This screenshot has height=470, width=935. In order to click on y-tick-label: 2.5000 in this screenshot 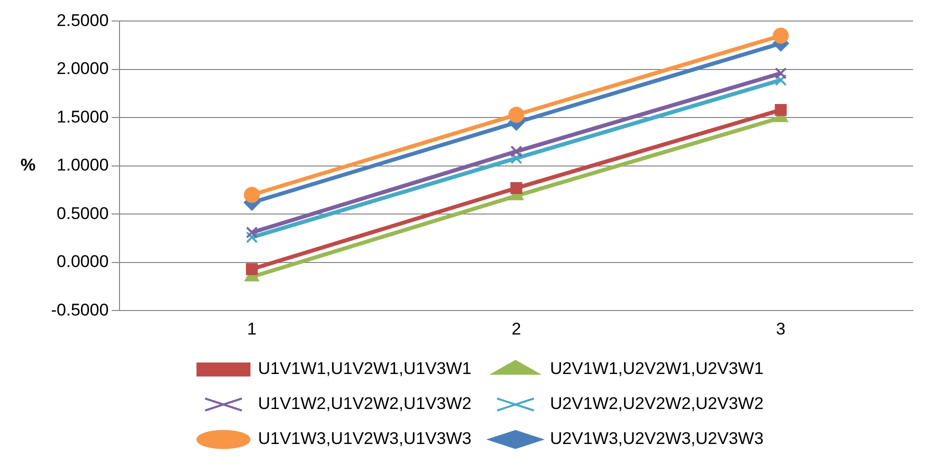, I will do `click(82, 20)`.